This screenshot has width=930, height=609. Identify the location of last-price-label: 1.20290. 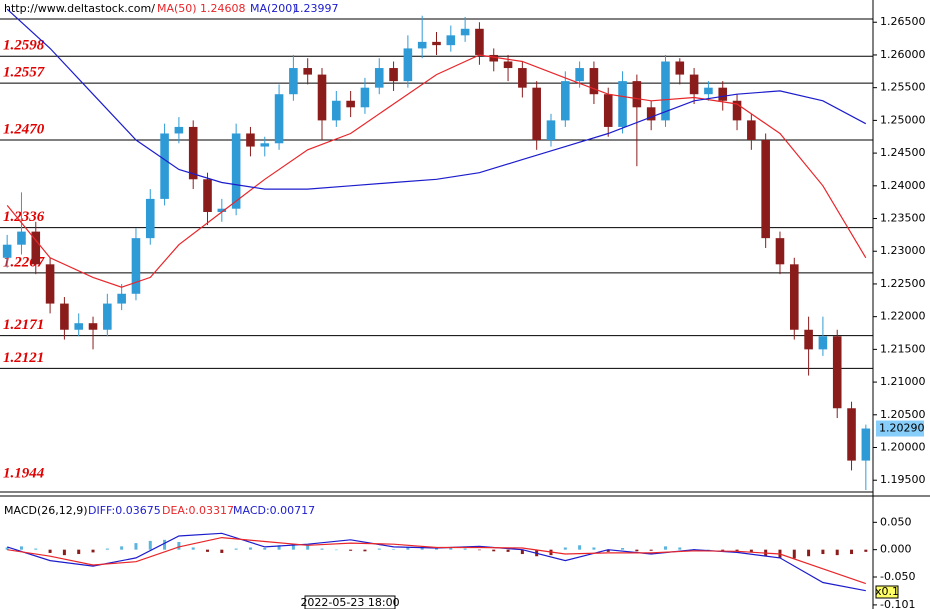
(902, 428).